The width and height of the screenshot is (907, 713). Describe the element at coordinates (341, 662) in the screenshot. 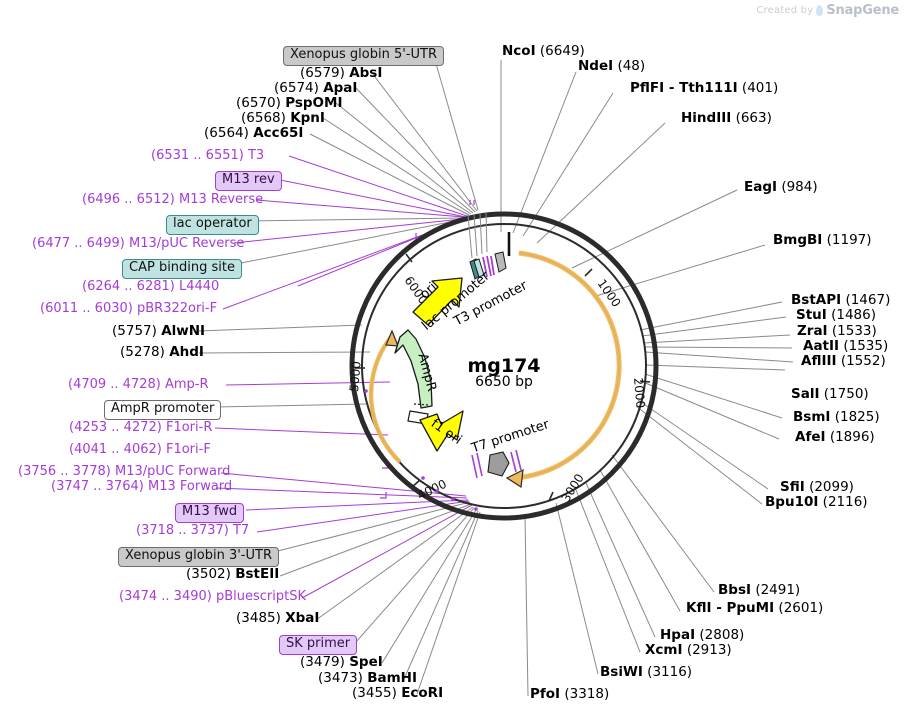

I see `label-enzyme-spei: (3479) SpeI` at that location.